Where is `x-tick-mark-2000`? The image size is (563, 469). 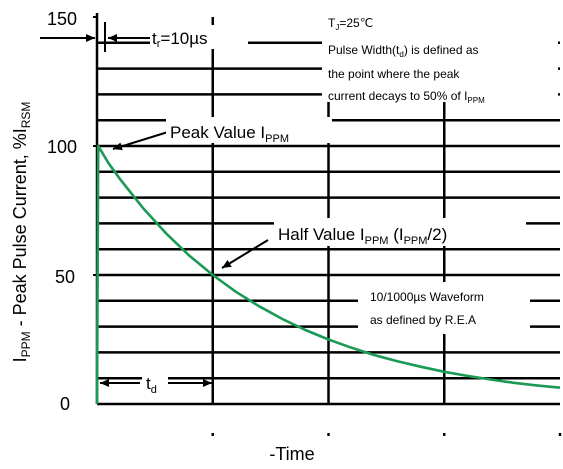 x-tick-mark-2000 is located at coordinates (328, 434).